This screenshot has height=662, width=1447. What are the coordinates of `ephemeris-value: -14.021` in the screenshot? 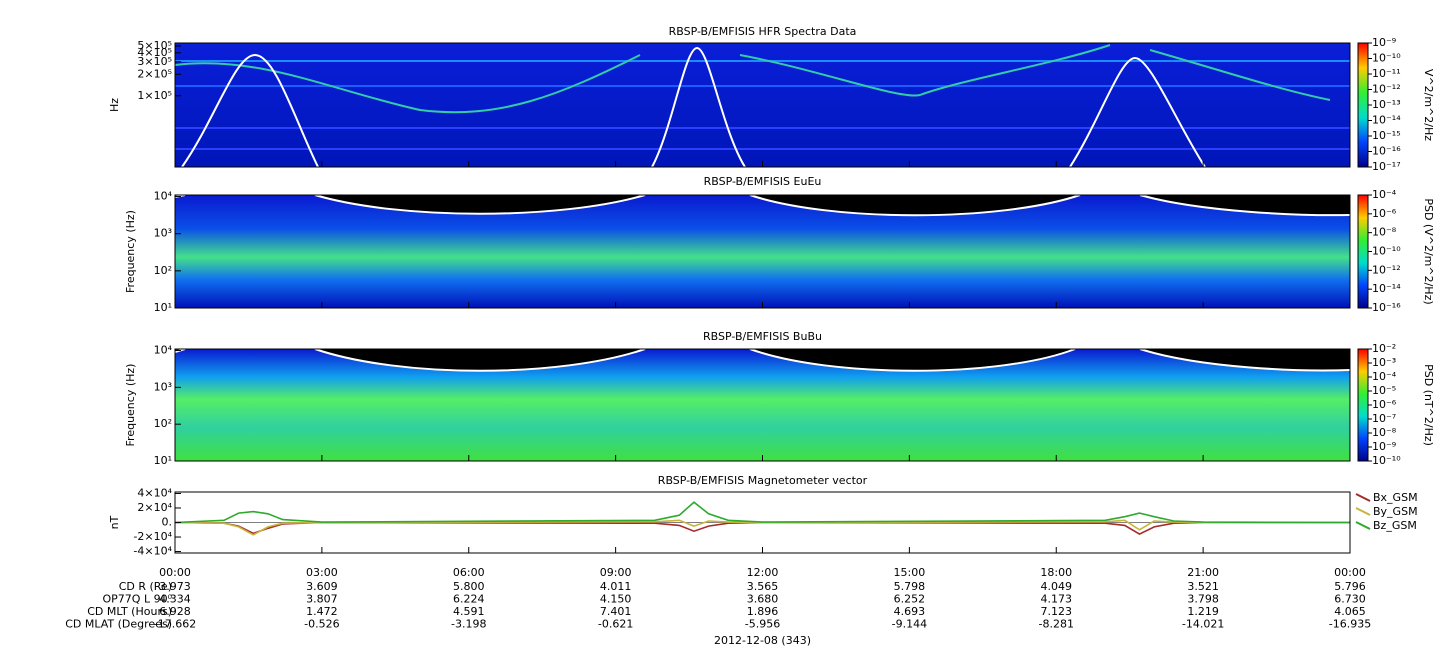 It's located at (1203, 624).